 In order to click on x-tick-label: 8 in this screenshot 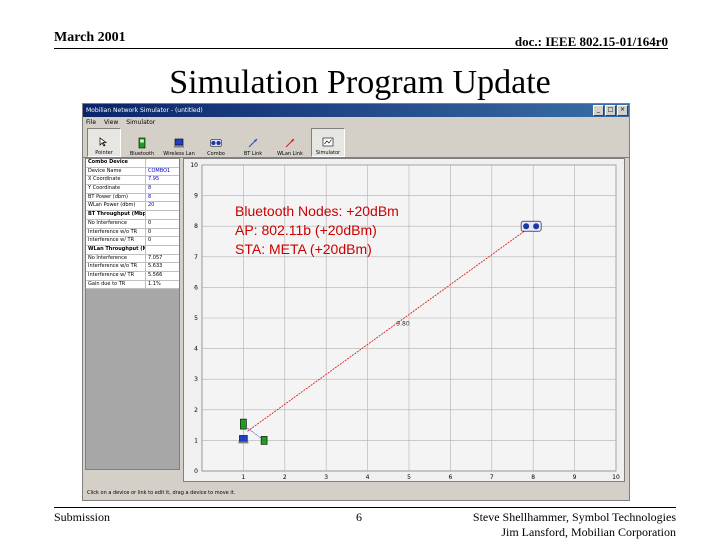, I will do `click(533, 477)`.